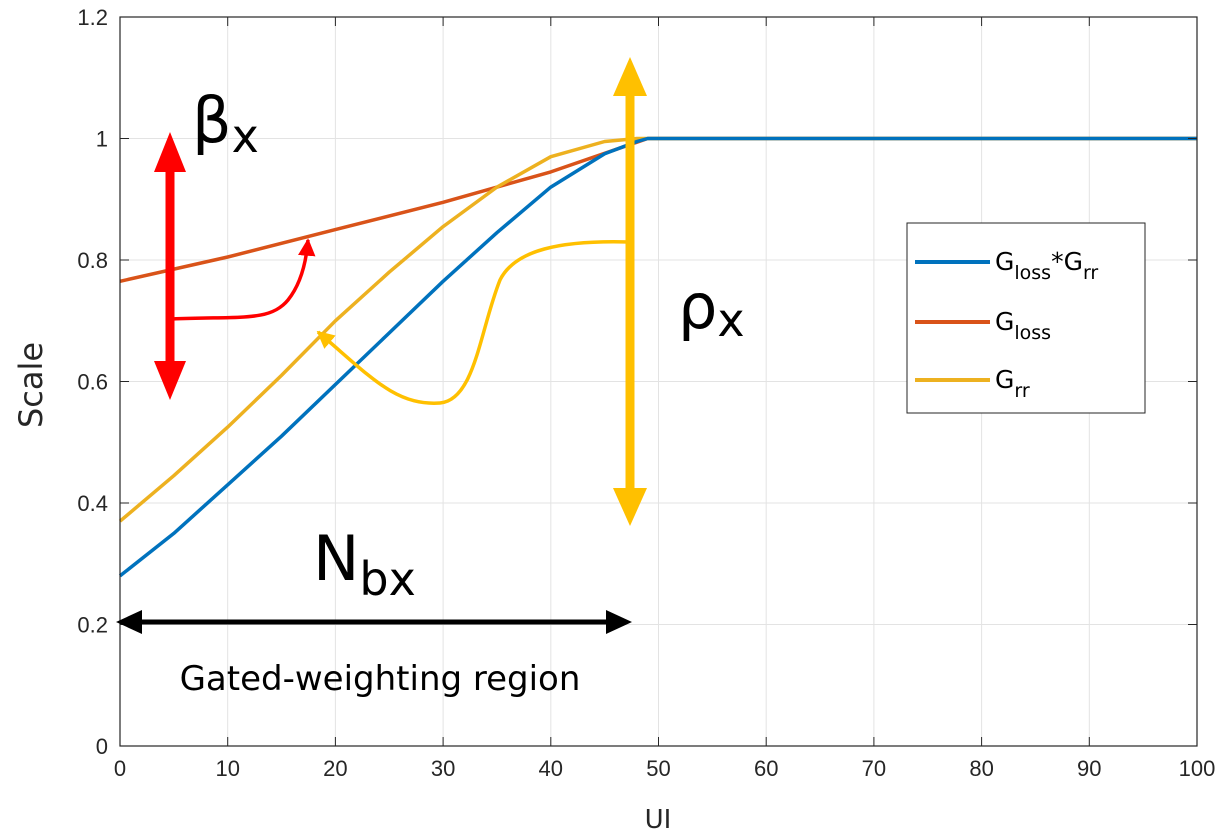  What do you see at coordinates (225, 123) in the screenshot?
I see `beta-label: βx` at bounding box center [225, 123].